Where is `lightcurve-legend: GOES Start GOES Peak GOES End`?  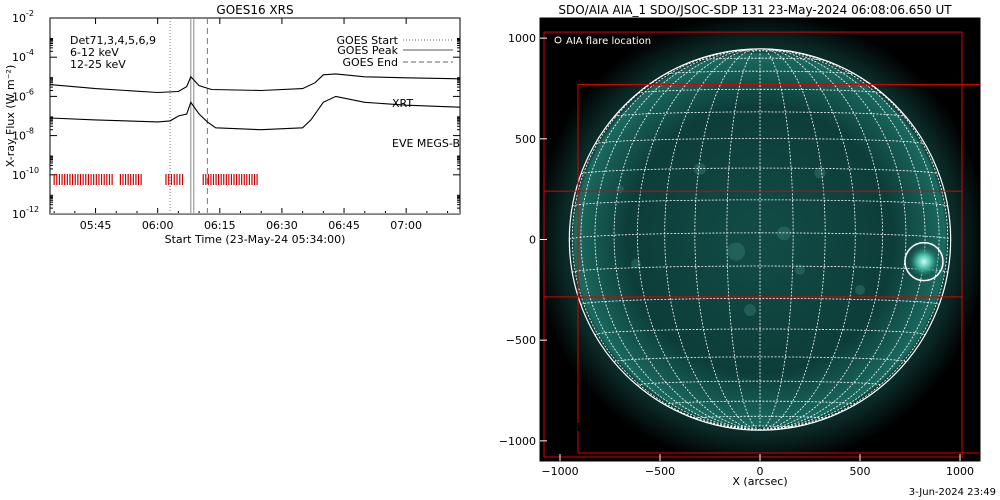 lightcurve-legend: GOES Start GOES Peak GOES End is located at coordinates (395, 51).